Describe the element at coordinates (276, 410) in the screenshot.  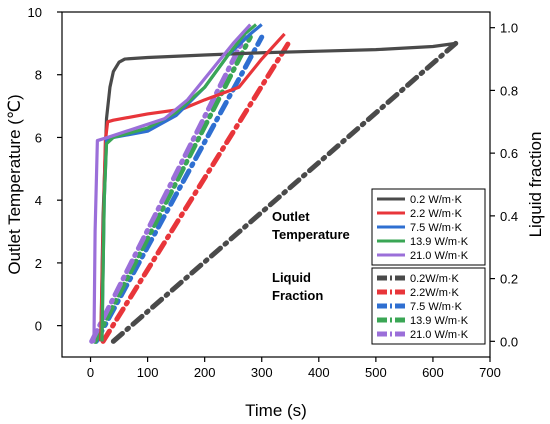
I see `x-axis-title: Time (s)` at that location.